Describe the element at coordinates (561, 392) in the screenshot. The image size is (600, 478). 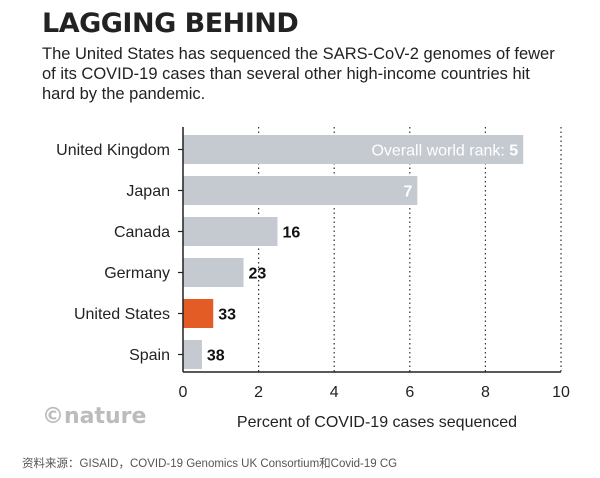
I see `x-tick-label: 10` at that location.